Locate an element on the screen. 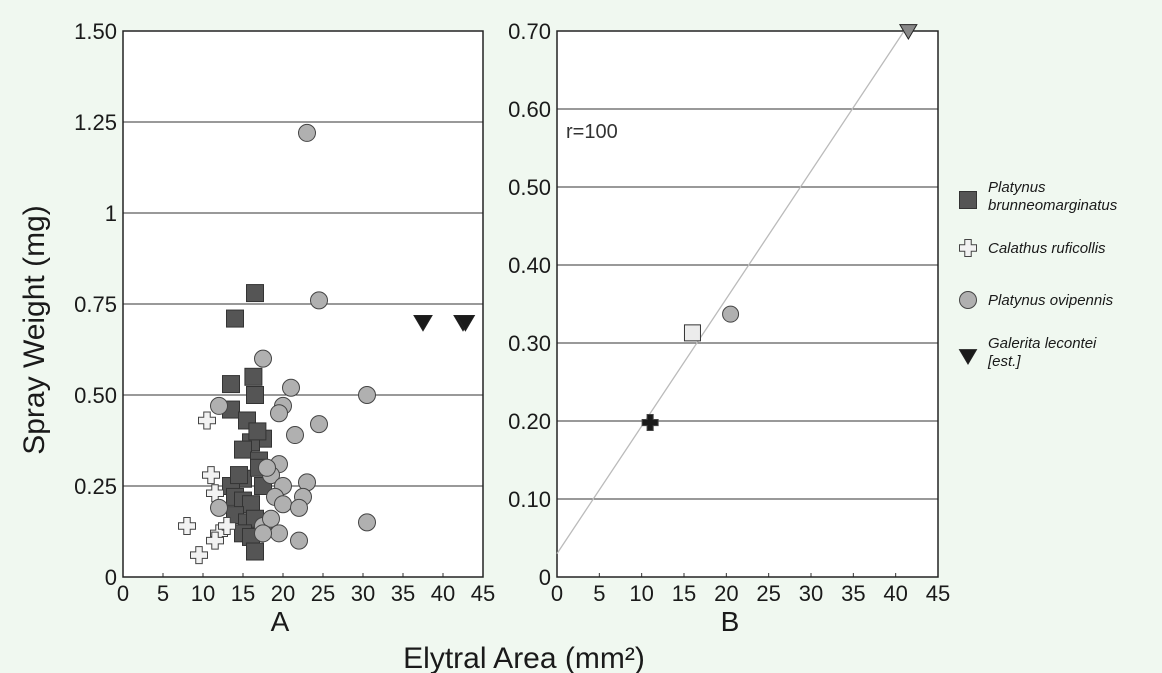 Image resolution: width=1162 pixels, height=673 pixels. y-tick-label: 0.75 is located at coordinates (95, 304).